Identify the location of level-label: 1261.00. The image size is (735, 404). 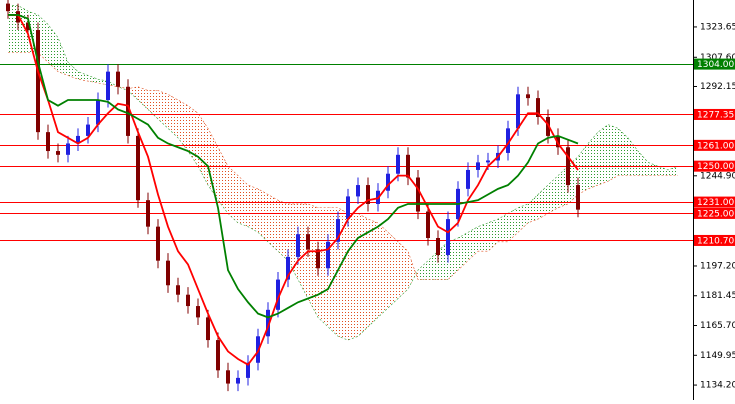
(715, 146).